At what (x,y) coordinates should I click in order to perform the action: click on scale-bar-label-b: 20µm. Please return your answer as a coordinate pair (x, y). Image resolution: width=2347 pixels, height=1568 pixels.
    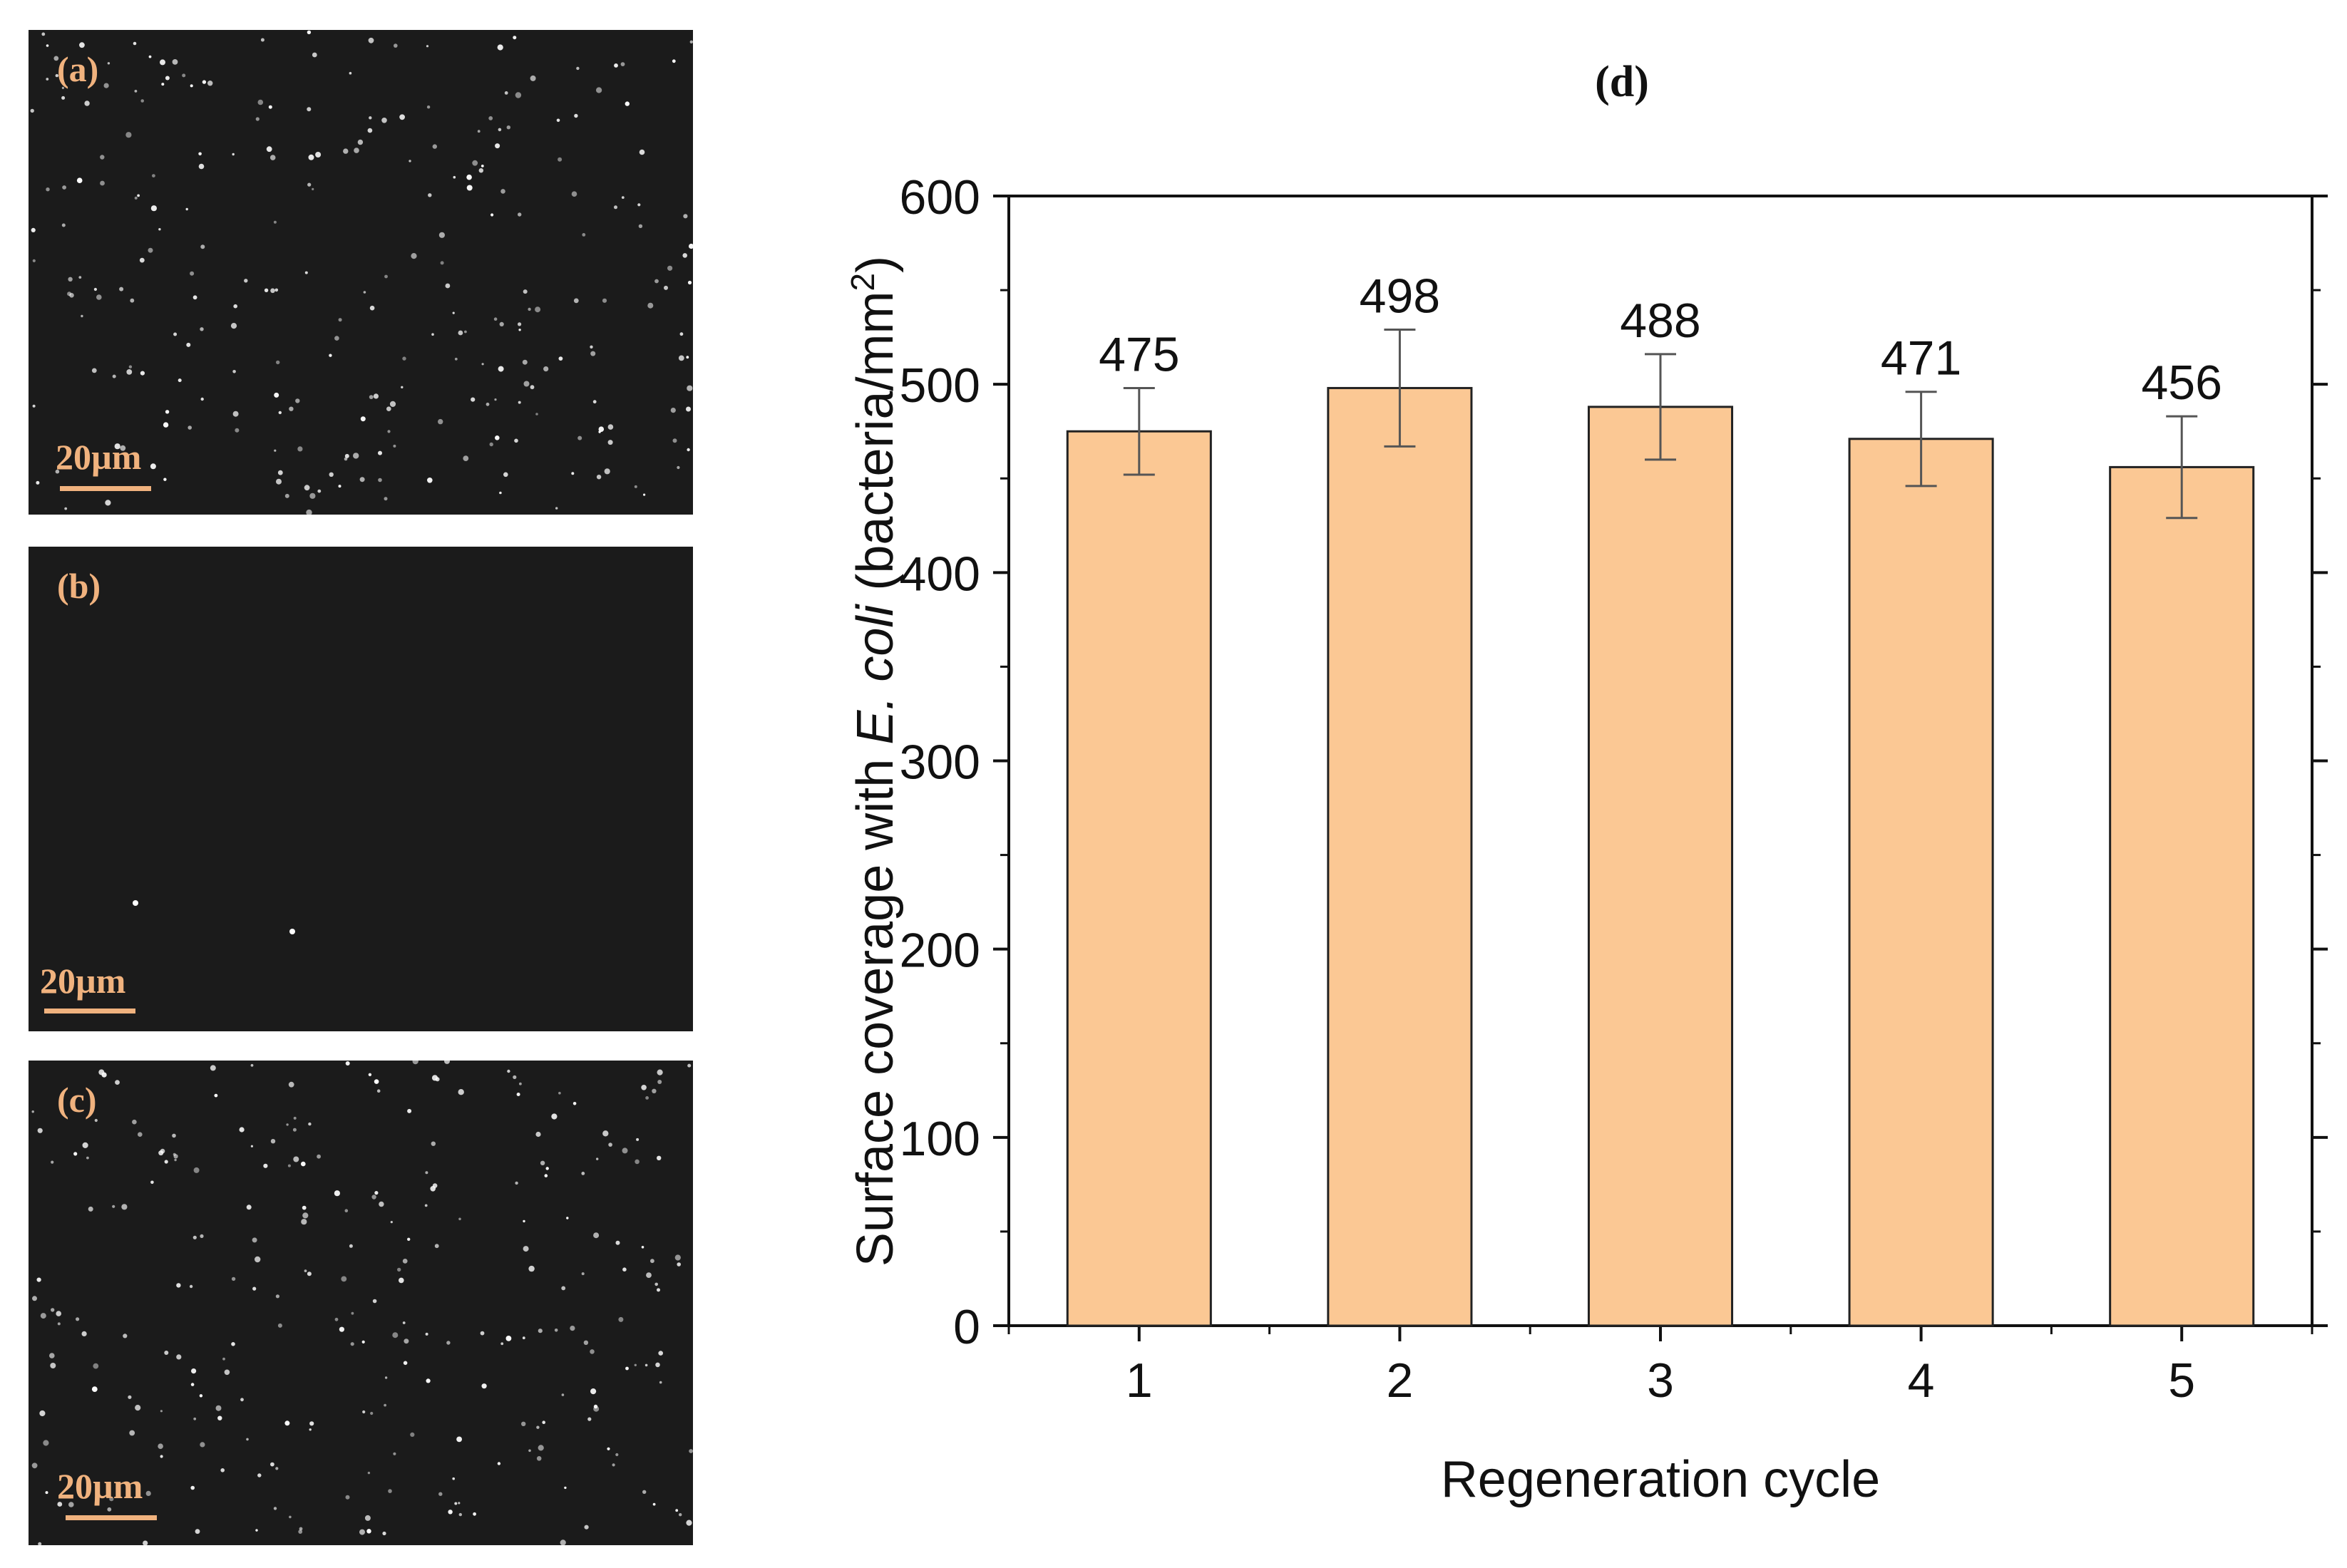
    Looking at the image, I should click on (83, 981).